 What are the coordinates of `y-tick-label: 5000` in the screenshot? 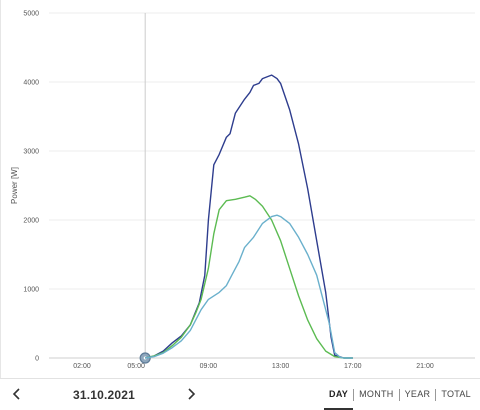 It's located at (31, 14).